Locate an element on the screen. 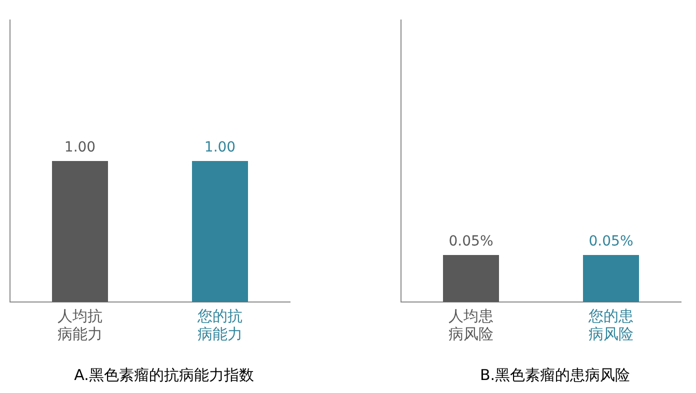 The height and width of the screenshot is (393, 696). x-tick-label: 人均抗病能力 is located at coordinates (80, 324).